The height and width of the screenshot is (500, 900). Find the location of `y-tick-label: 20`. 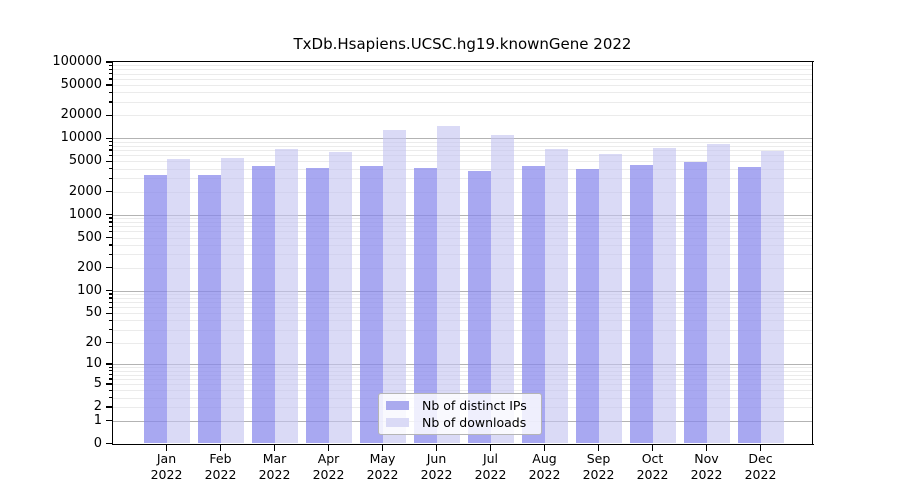

y-tick-label: 20 is located at coordinates (93, 342).